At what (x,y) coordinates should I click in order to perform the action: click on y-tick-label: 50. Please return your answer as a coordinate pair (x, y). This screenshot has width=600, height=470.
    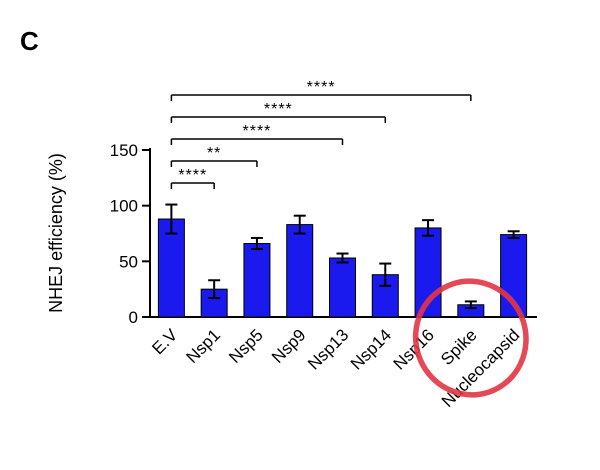
    Looking at the image, I should click on (128, 261).